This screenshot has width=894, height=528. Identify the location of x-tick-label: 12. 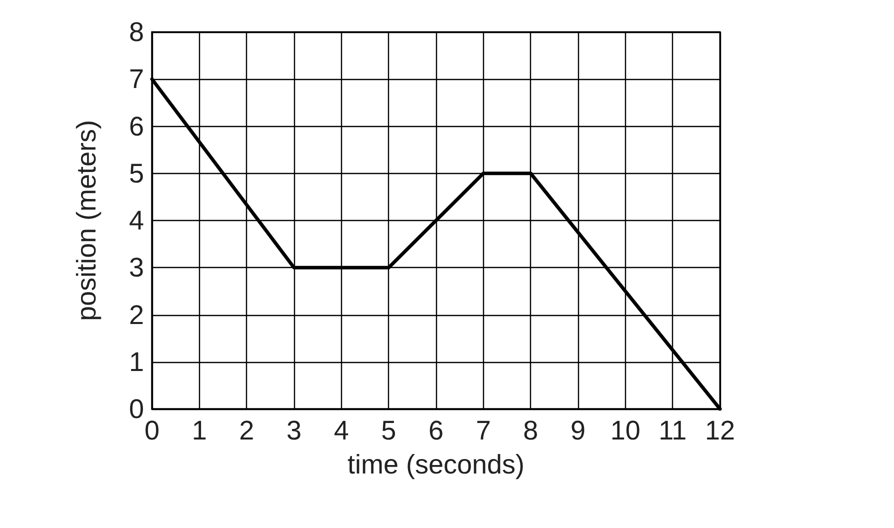
(720, 431).